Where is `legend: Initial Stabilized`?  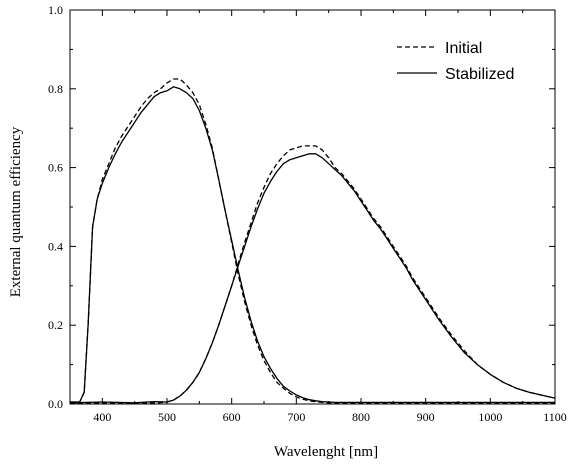 legend: Initial Stabilized is located at coordinates (455, 61).